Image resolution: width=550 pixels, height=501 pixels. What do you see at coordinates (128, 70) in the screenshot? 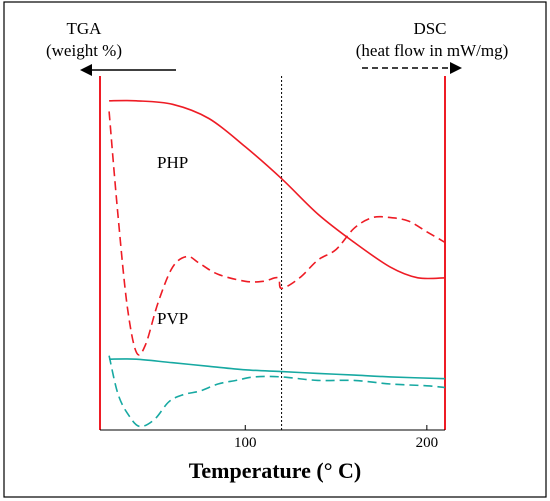
I see `left-arrow-icon` at bounding box center [128, 70].